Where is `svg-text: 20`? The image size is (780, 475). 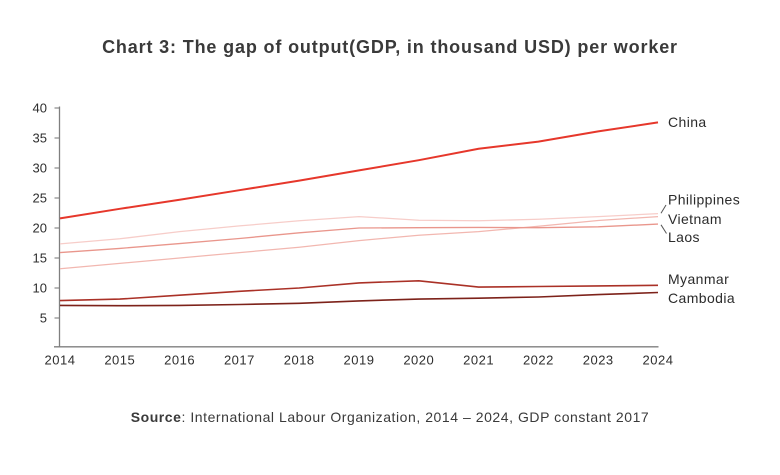 svg-text: 20 is located at coordinates (40, 228).